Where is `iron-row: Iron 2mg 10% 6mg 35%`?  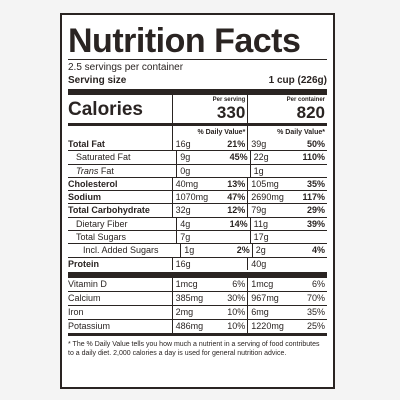
iron-row: Iron 2mg 10% 6mg 35% is located at coordinates (197, 311).